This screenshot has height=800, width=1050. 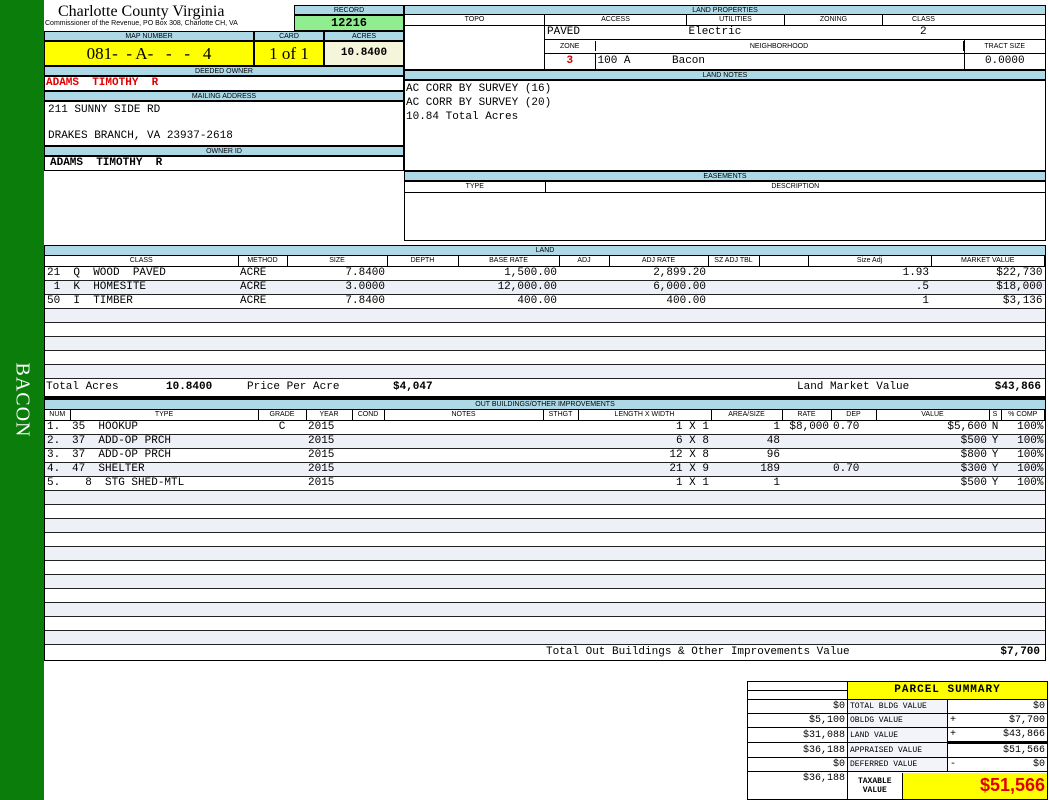 What do you see at coordinates (104, 110) in the screenshot?
I see `address-line-1: 211 SUNNY SIDE RD` at bounding box center [104, 110].